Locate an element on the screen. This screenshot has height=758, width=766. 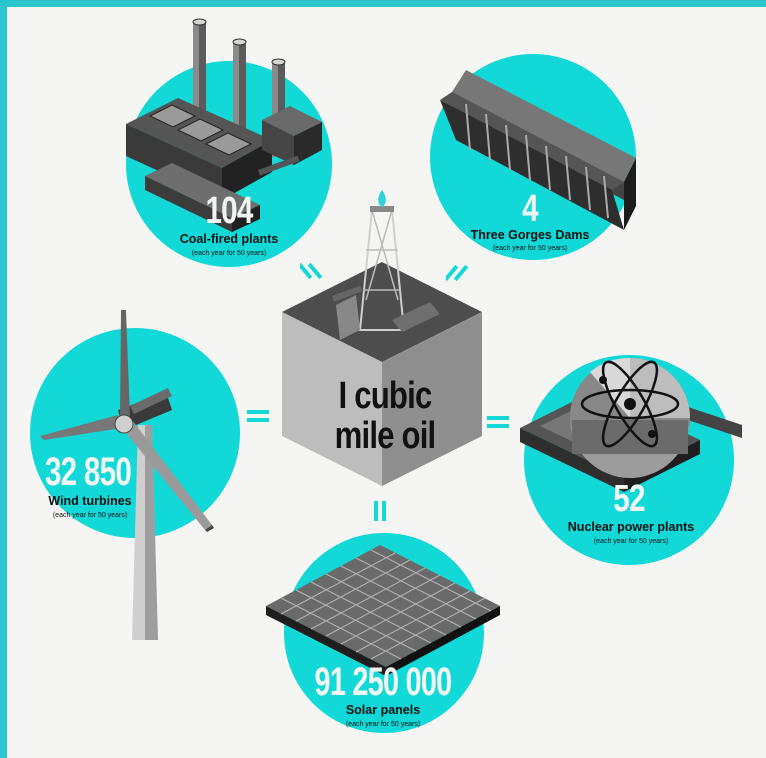
oil-cube-icon is located at coordinates (382, 338).